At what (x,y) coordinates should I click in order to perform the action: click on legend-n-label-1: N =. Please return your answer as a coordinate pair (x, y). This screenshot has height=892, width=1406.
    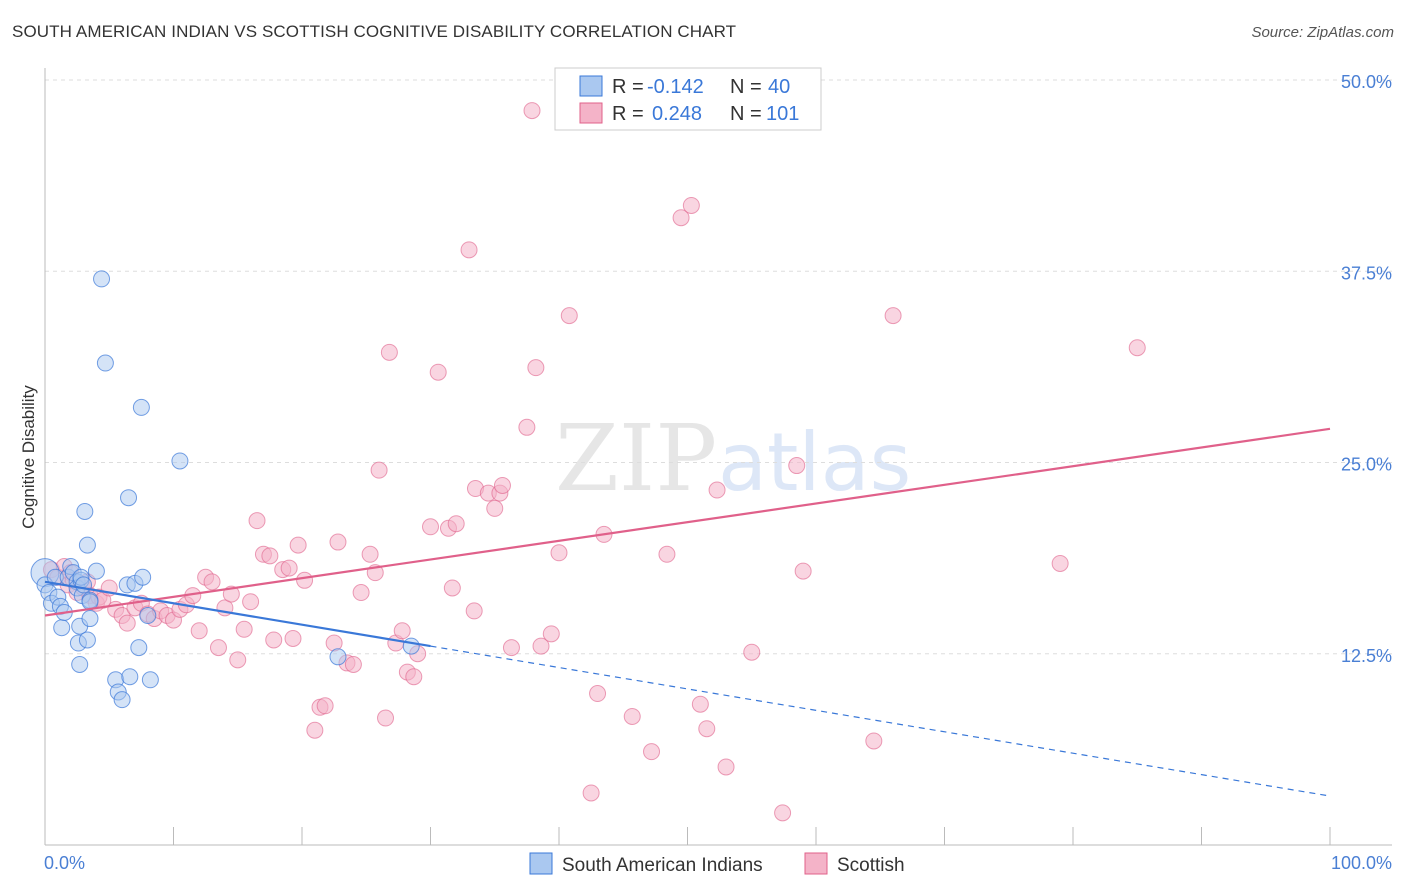
    Looking at the image, I should click on (746, 87).